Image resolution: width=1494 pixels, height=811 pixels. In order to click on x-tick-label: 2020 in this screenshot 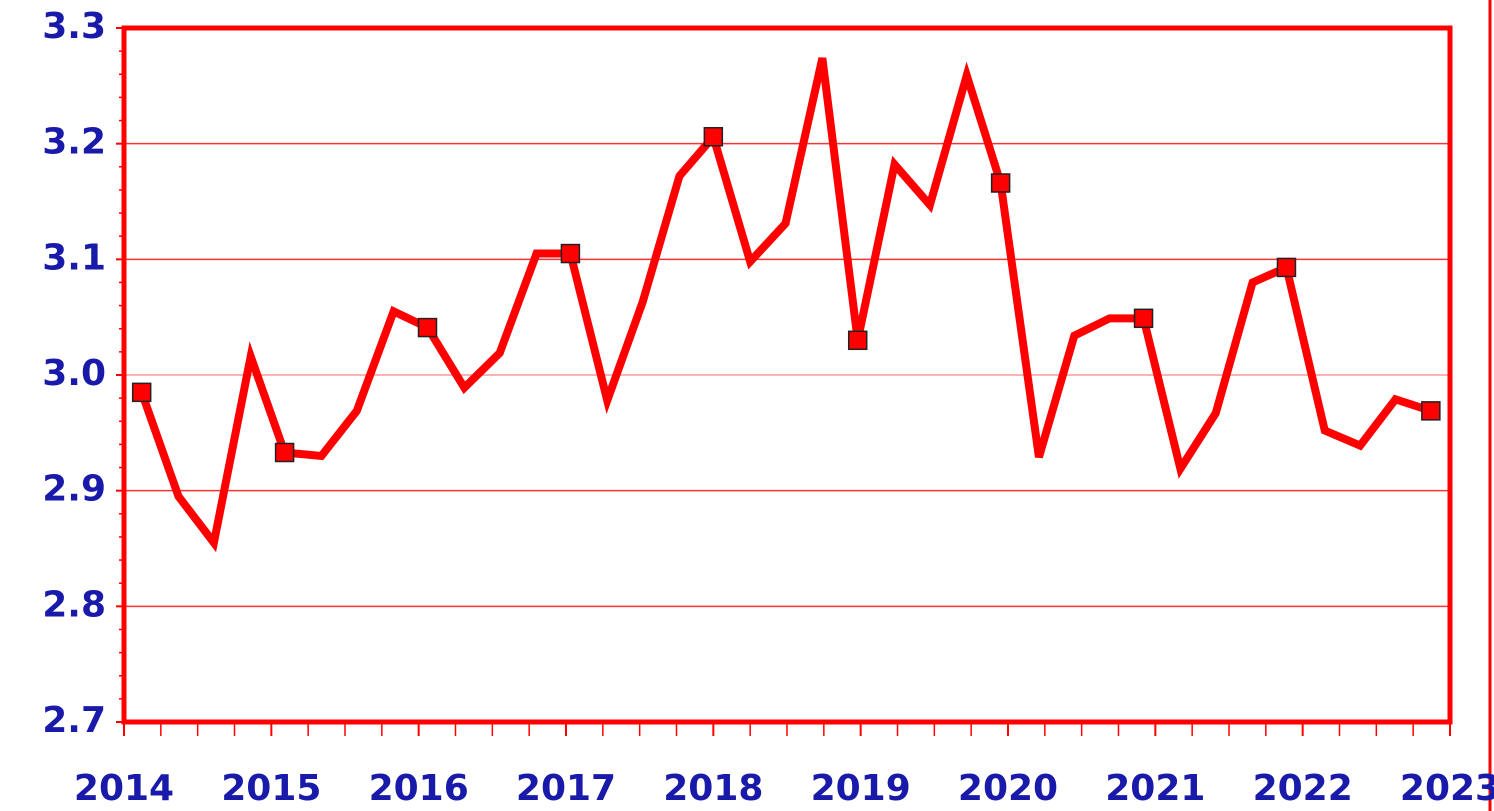, I will do `click(1008, 788)`.